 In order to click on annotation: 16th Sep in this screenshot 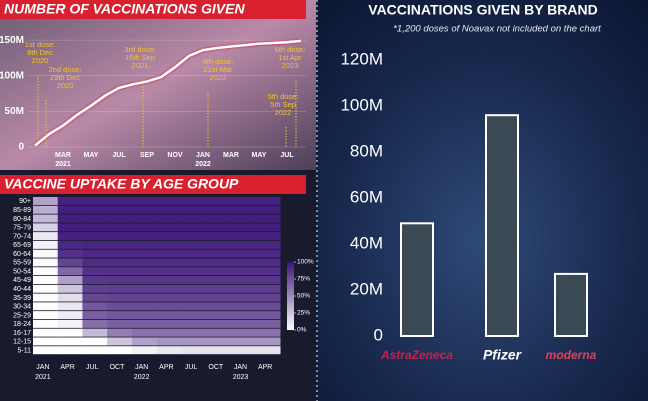, I will do `click(140, 57)`.